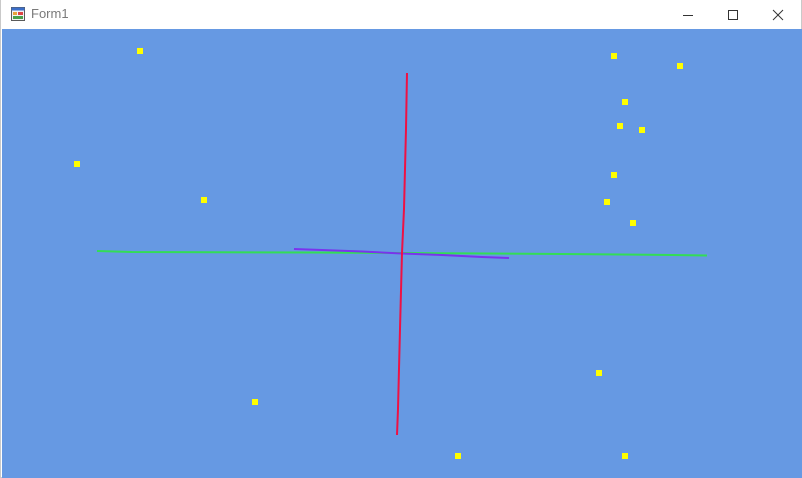  I want to click on minimize-button, so click(688, 14).